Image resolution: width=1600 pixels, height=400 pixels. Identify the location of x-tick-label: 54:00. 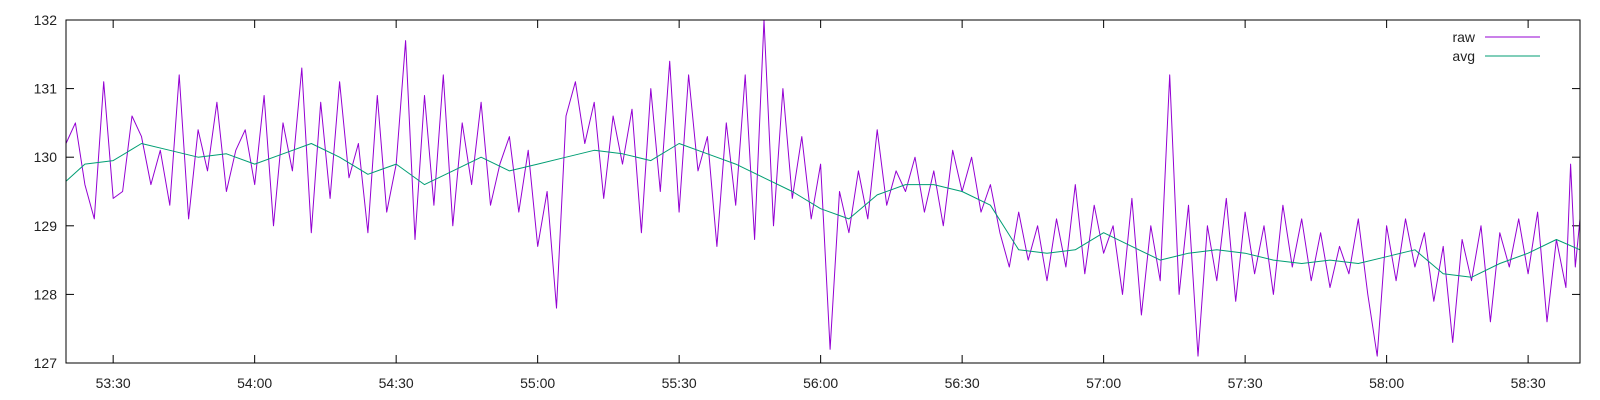
(254, 383).